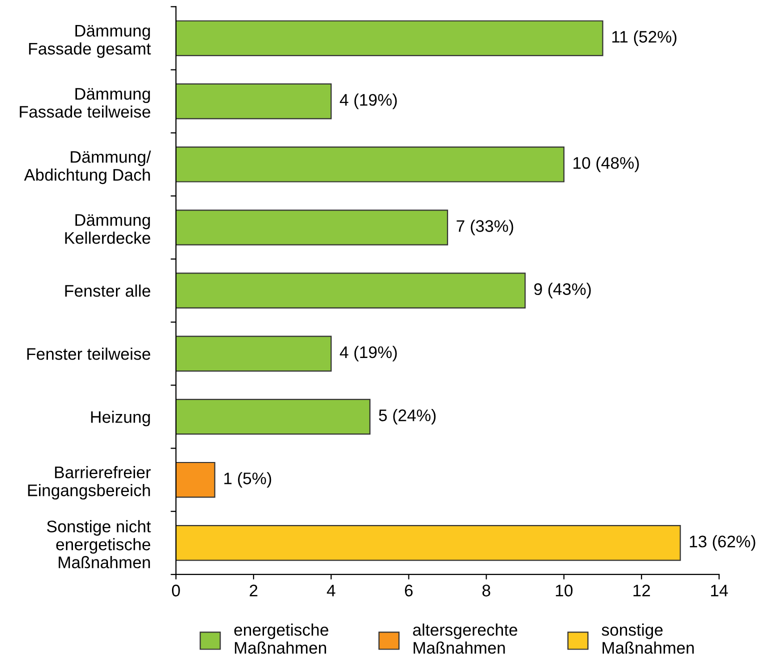 The width and height of the screenshot is (765, 668). Describe the element at coordinates (407, 416) in the screenshot. I see `data-label: 5 (24%)` at that location.